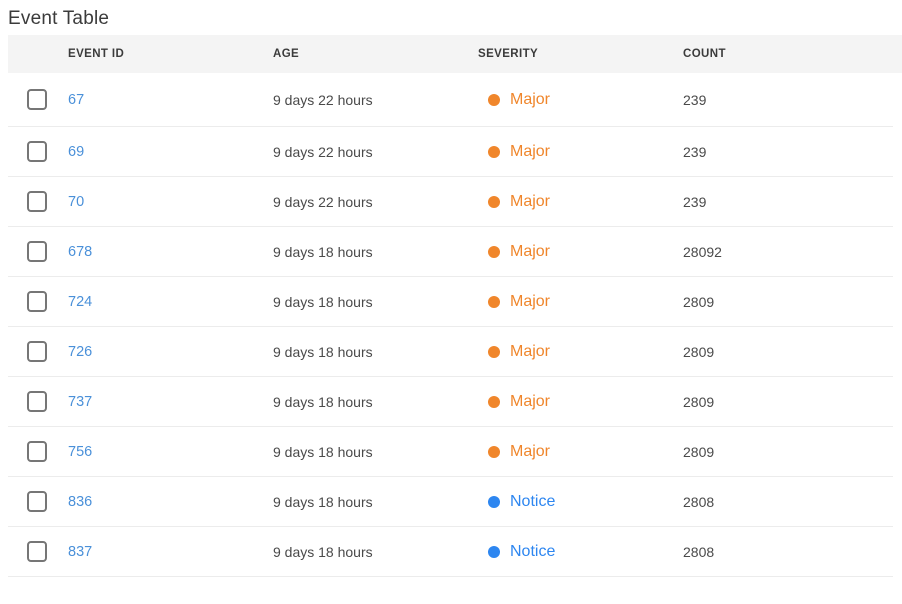 The height and width of the screenshot is (604, 902). What do you see at coordinates (702, 251) in the screenshot?
I see `count-cell: 28092` at bounding box center [702, 251].